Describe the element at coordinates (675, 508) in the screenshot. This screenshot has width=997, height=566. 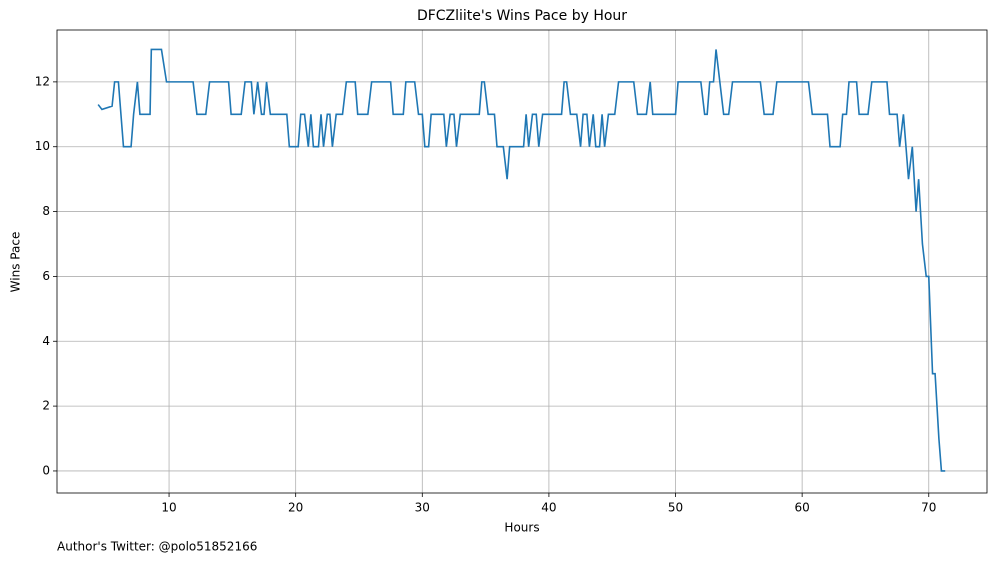
I see `x-tick-label: 50` at that location.